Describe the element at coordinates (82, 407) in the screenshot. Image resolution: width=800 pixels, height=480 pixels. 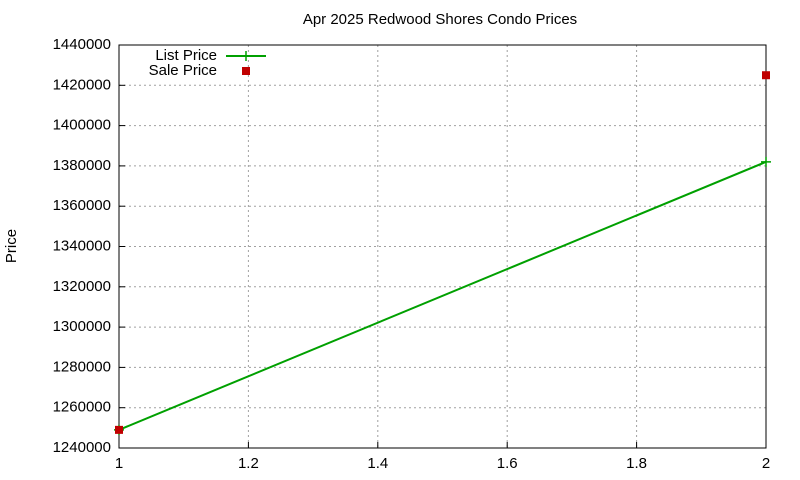
I see `y-tick-label: 1260000` at that location.